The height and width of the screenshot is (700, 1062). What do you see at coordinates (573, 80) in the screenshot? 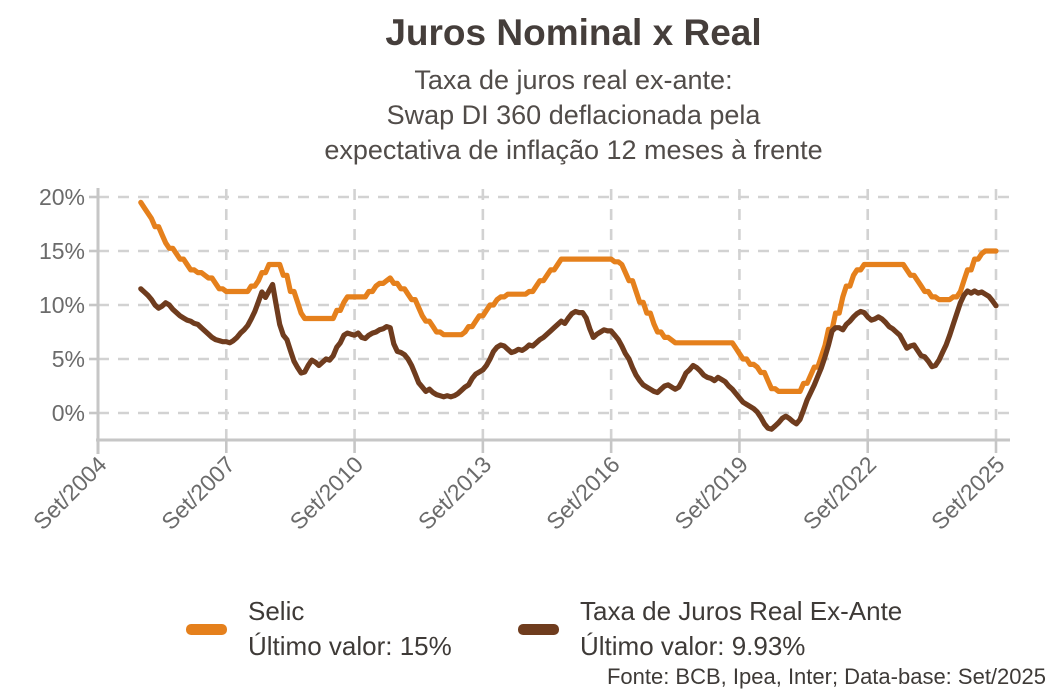
I see `chart-subtitle-line: Taxa de juros real ex-ante:` at bounding box center [573, 80].